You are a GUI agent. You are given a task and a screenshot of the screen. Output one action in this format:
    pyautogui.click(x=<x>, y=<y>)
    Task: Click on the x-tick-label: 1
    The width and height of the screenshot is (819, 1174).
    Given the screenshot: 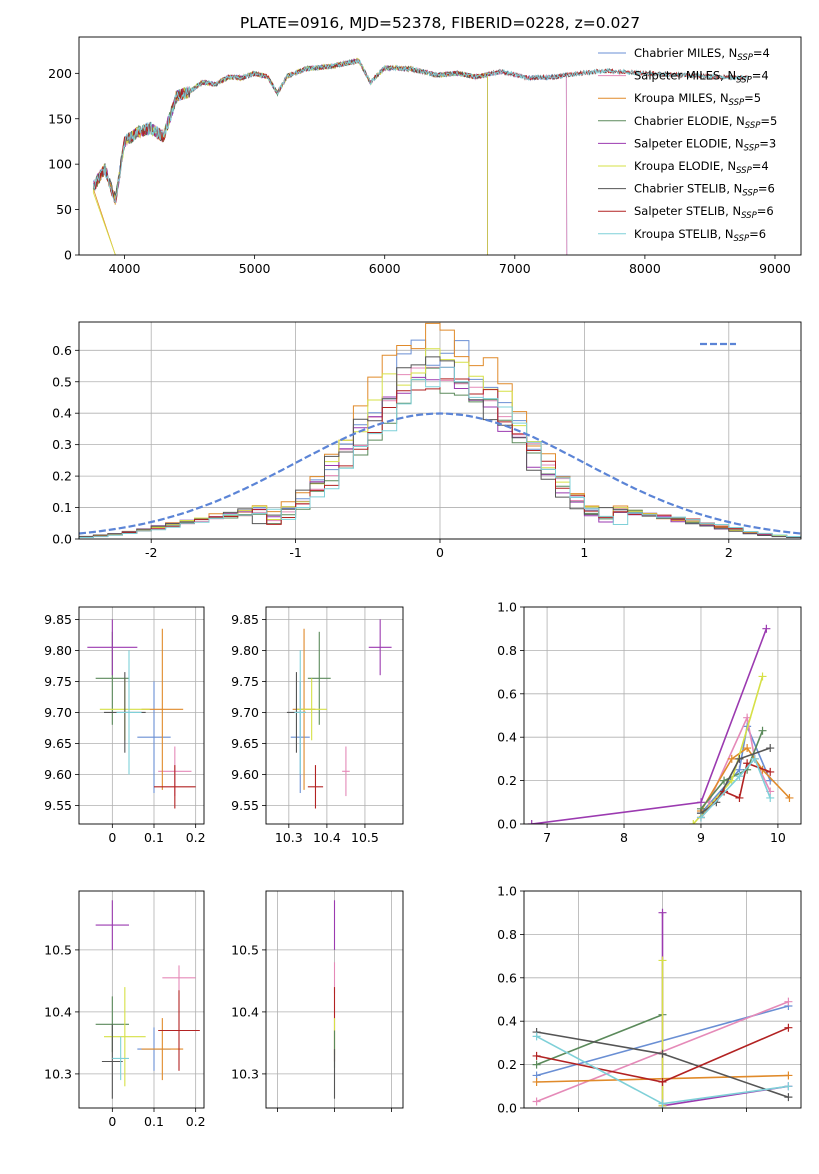 What is the action you would take?
    pyautogui.click(x=584, y=552)
    